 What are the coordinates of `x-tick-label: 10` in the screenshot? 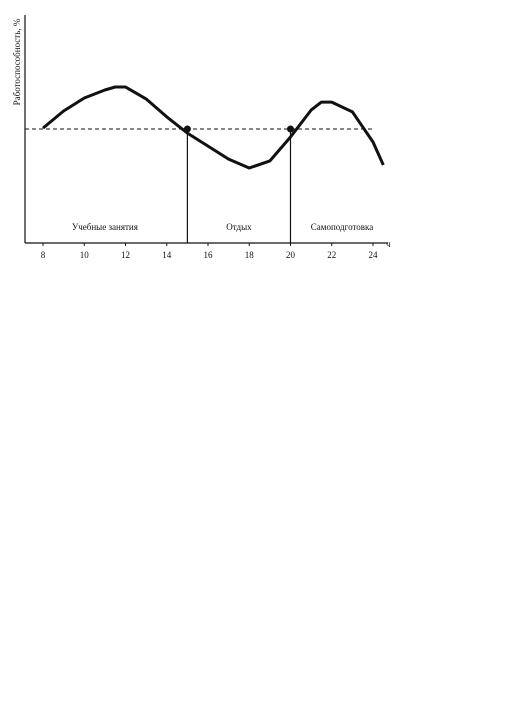 It's located at (85, 255).